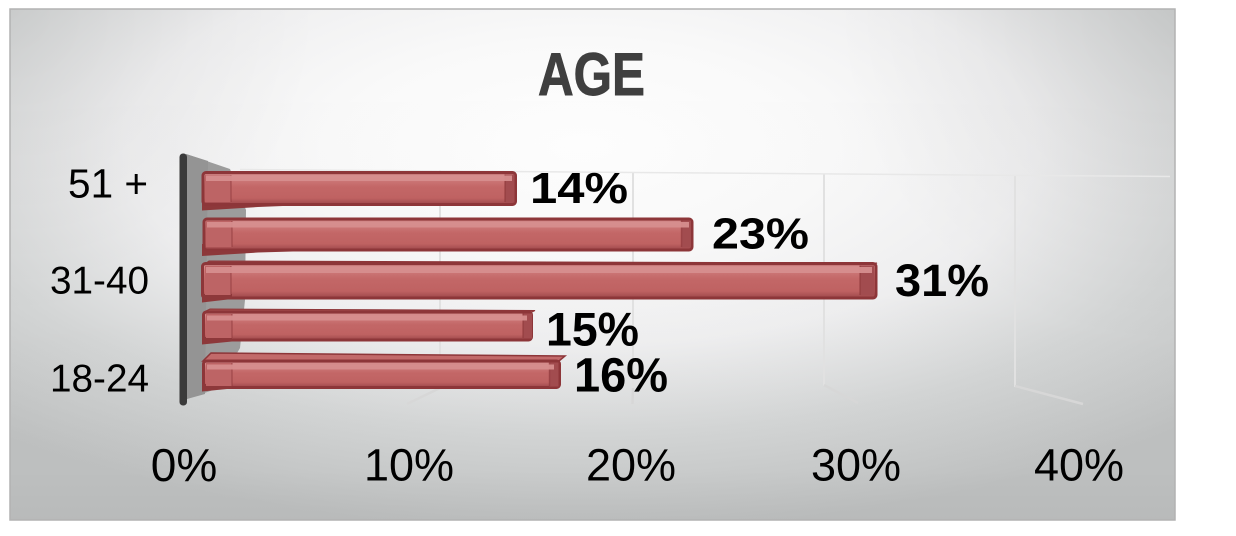 The width and height of the screenshot is (1236, 536). What do you see at coordinates (942, 280) in the screenshot?
I see `svg-text: 31%` at bounding box center [942, 280].